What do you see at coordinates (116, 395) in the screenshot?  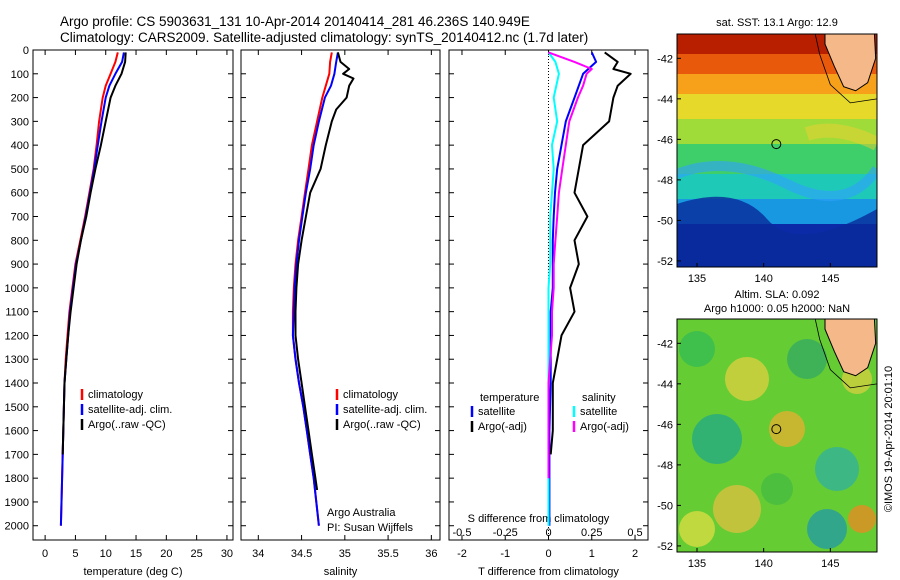 I see `legend-label: climatology` at bounding box center [116, 395].